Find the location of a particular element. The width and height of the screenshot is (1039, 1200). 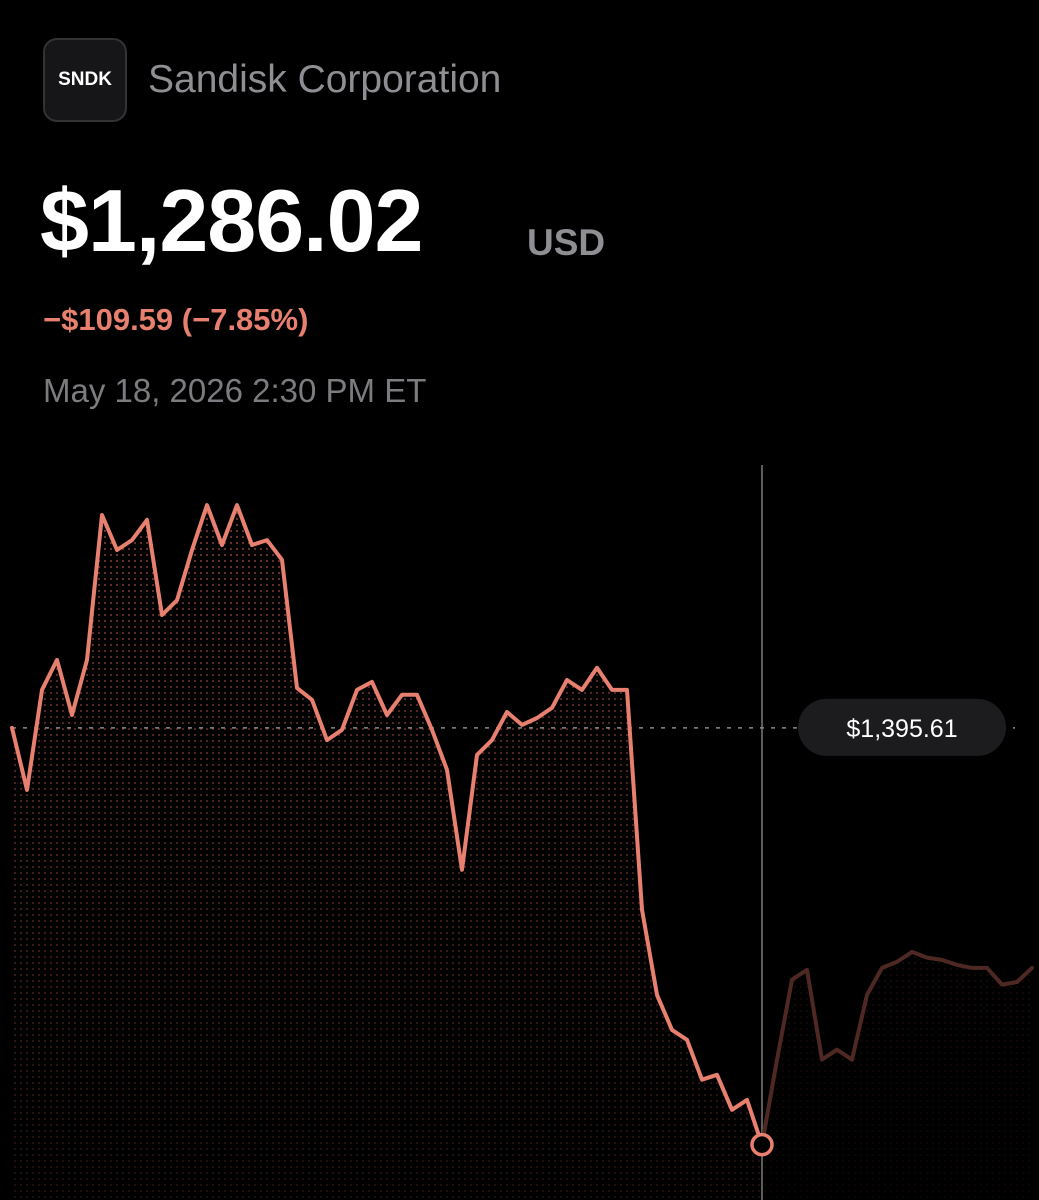

company-name: Sandisk Corporation is located at coordinates (325, 79).